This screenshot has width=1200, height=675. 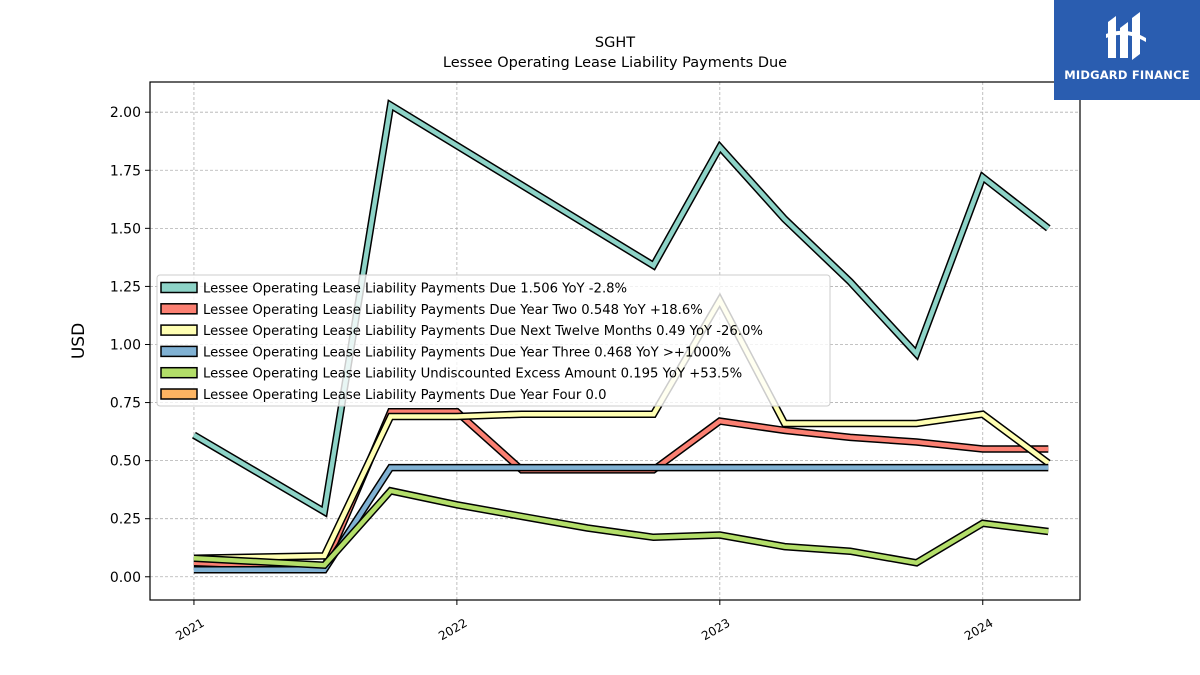 I want to click on legend-box, so click(x=493, y=340).